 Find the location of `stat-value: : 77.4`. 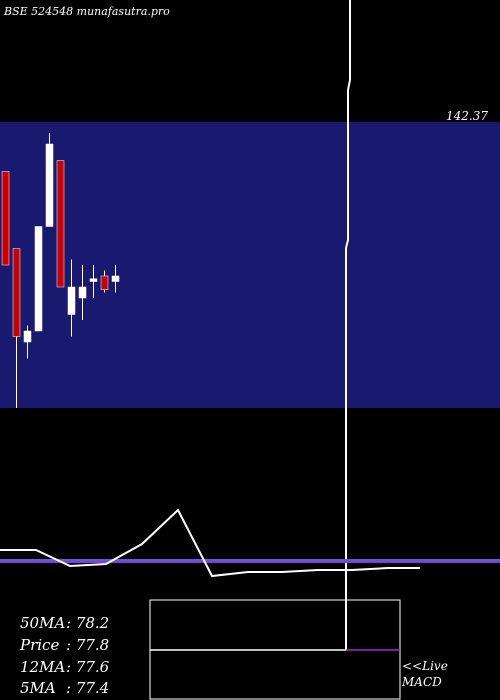

stat-value: : 77.4 is located at coordinates (87, 688).